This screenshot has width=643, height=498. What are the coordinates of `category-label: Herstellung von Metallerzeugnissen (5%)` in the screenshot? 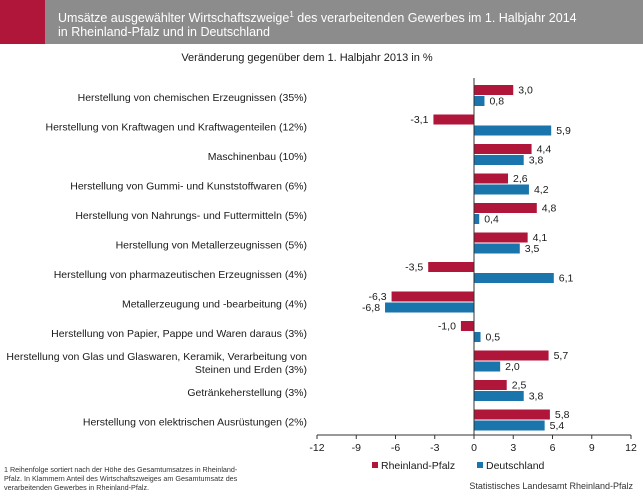 It's located at (211, 245).